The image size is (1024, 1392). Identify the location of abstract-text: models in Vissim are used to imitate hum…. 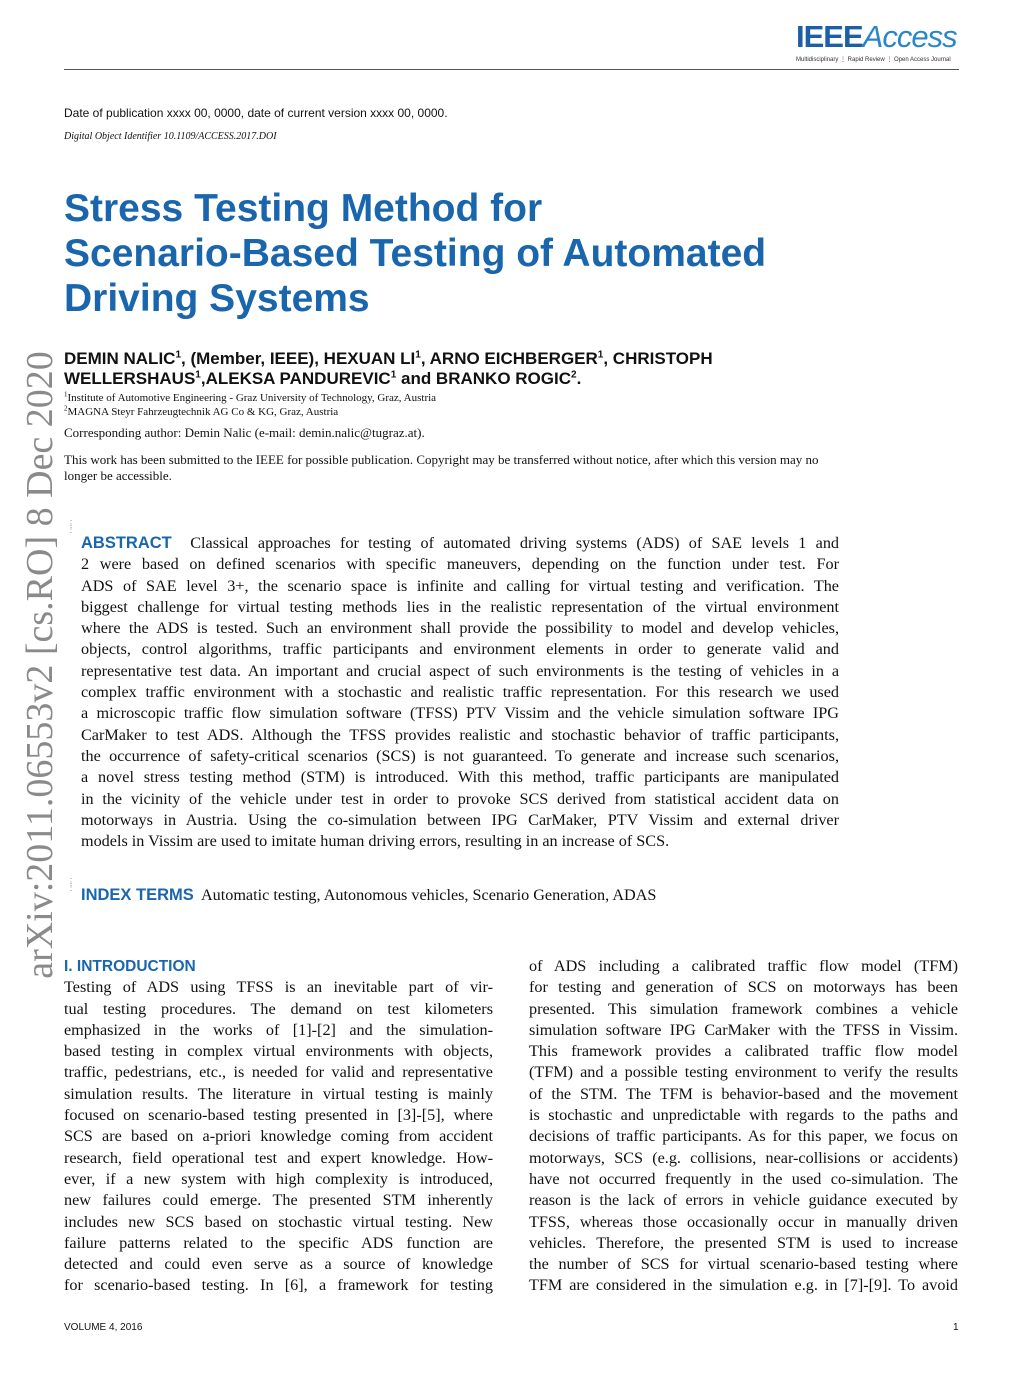
(375, 841).